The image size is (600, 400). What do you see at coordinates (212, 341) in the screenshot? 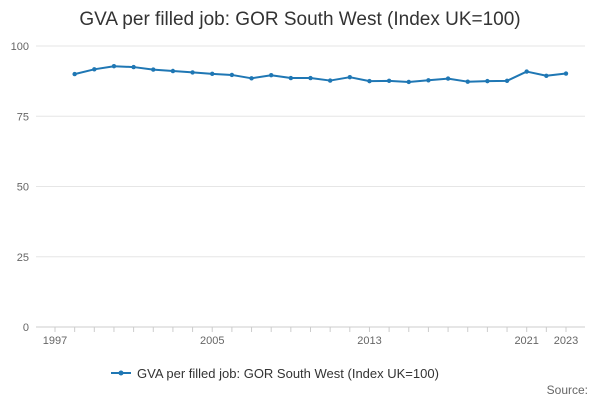
I see `x-tick-label: 2005` at bounding box center [212, 341].